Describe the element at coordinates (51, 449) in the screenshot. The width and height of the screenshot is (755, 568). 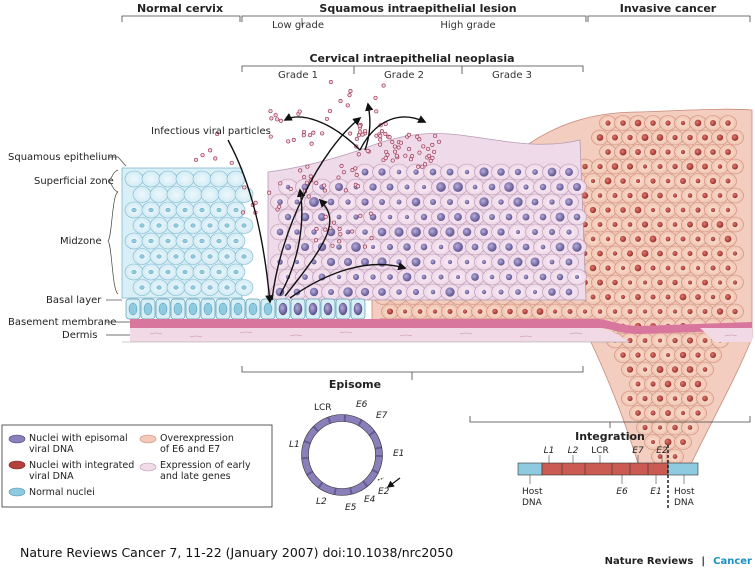
I see `legend-episomal-line2: viral DNA` at that location.